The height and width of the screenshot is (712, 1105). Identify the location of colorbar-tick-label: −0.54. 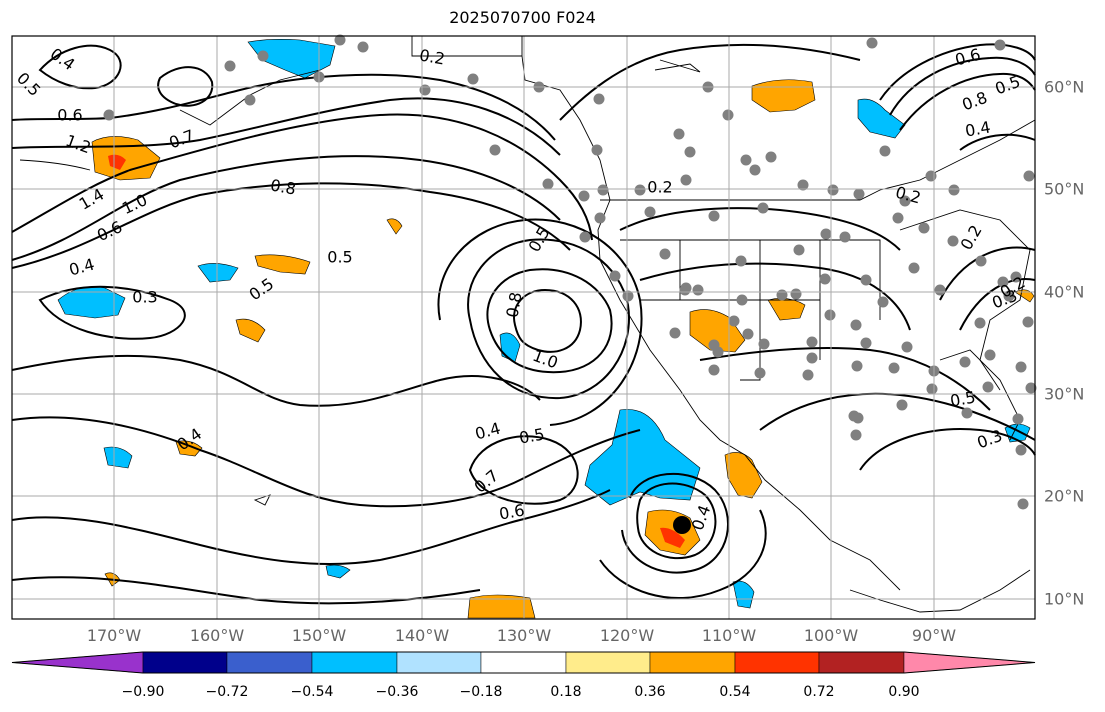
(312, 692).